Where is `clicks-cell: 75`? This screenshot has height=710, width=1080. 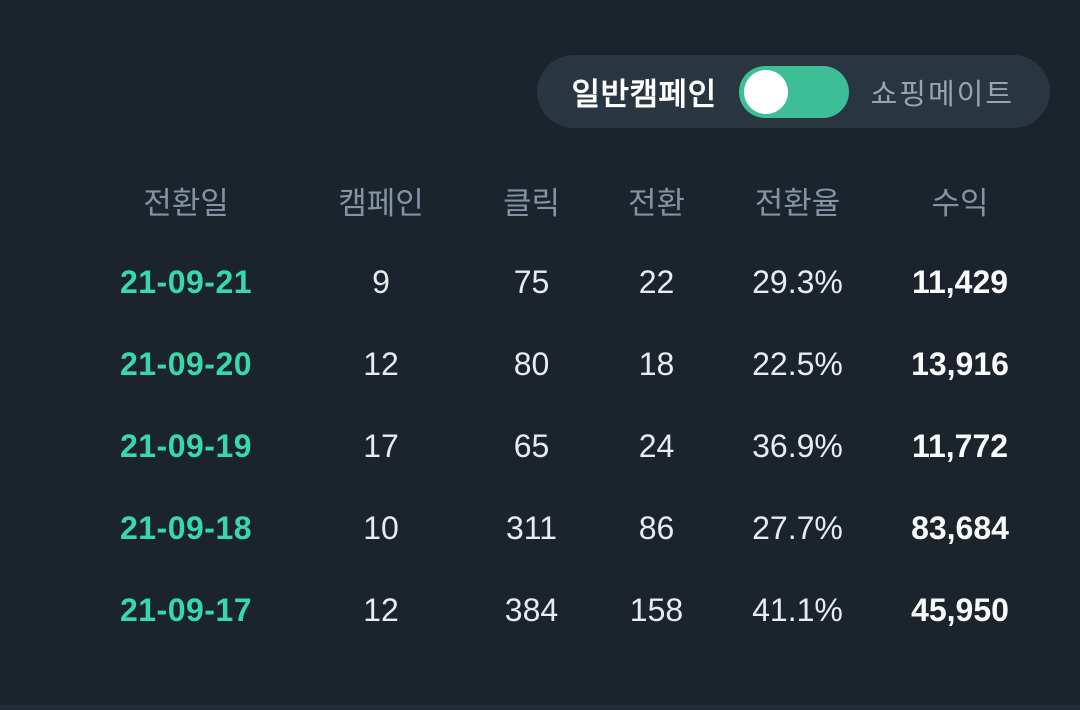 clicks-cell: 75 is located at coordinates (531, 281).